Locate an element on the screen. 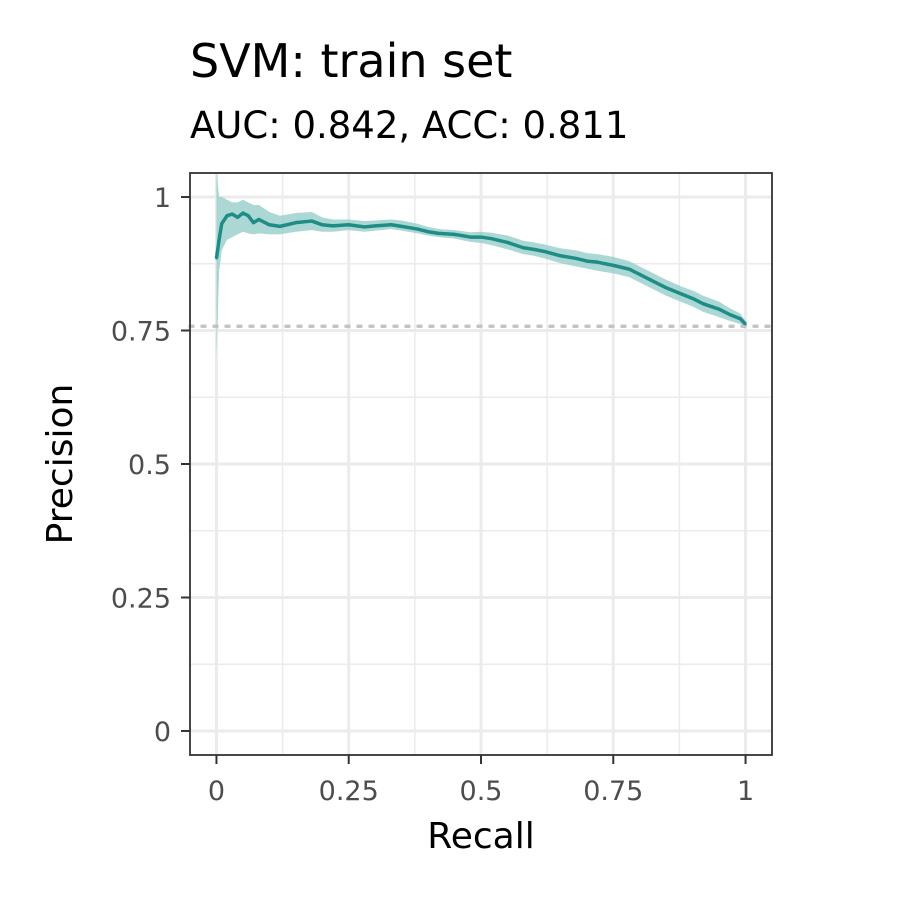 This screenshot has height=900, width=900. y-tick-label: 0.5 is located at coordinates (149, 465).